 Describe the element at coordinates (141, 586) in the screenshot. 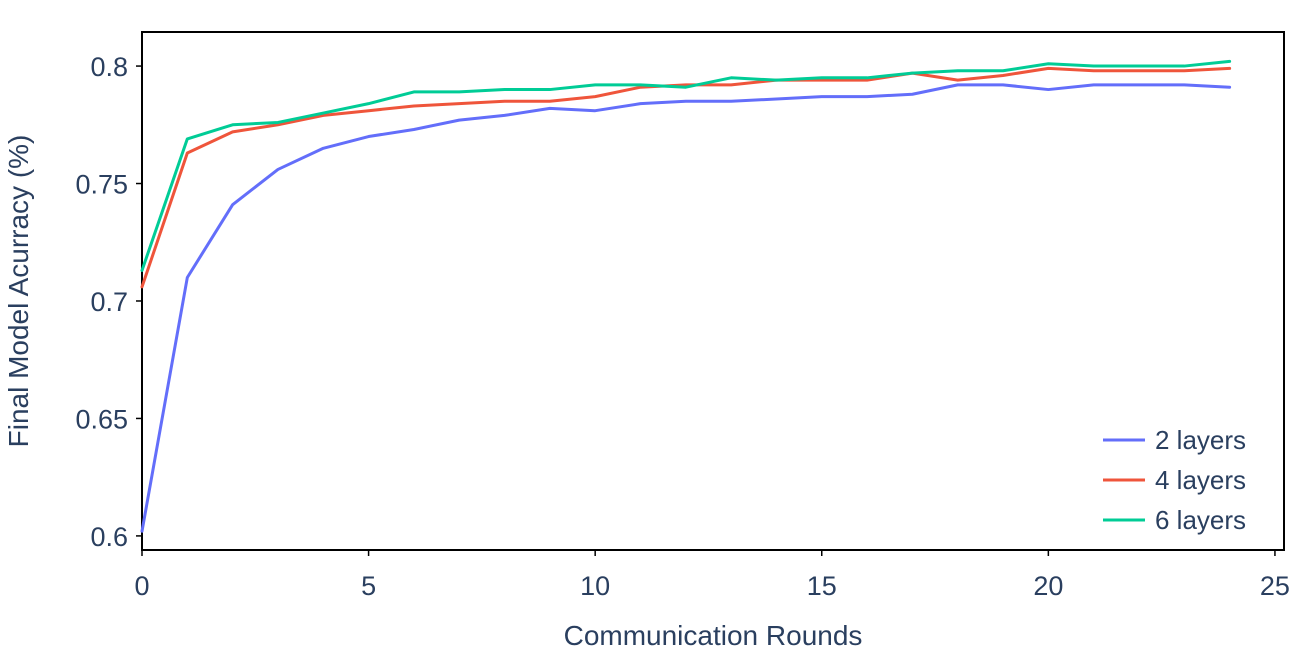

I see `x-tick-label: 0` at that location.